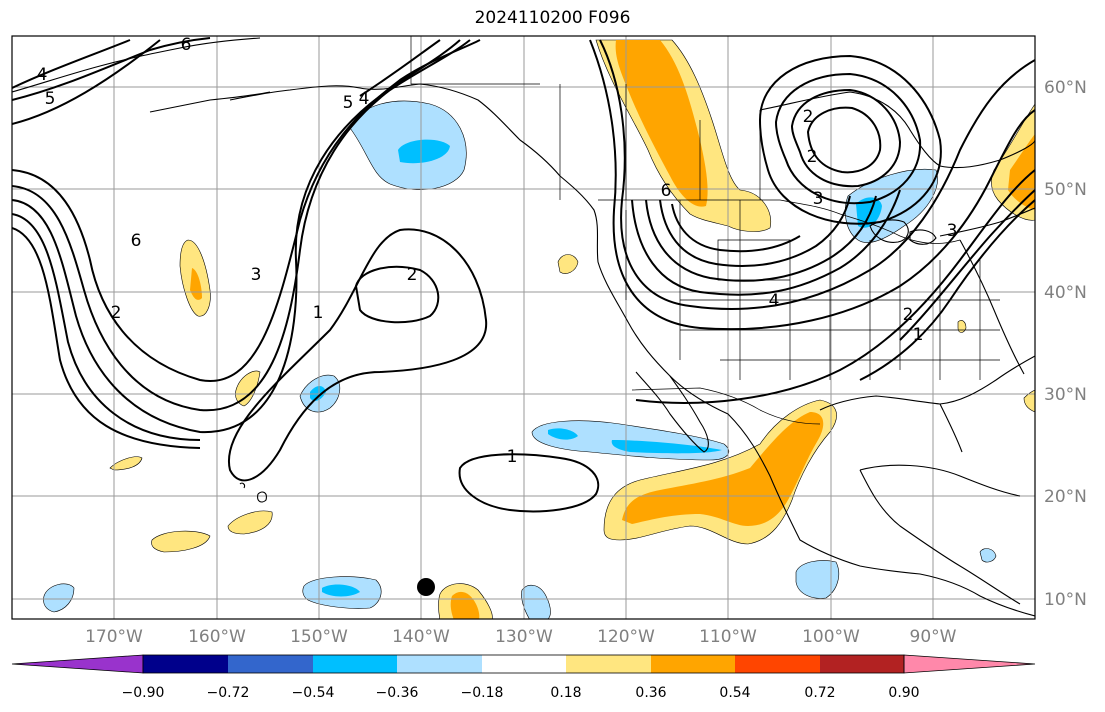 This screenshot has width=1105, height=712. I want to click on lat-label: 40°N, so click(1065, 293).